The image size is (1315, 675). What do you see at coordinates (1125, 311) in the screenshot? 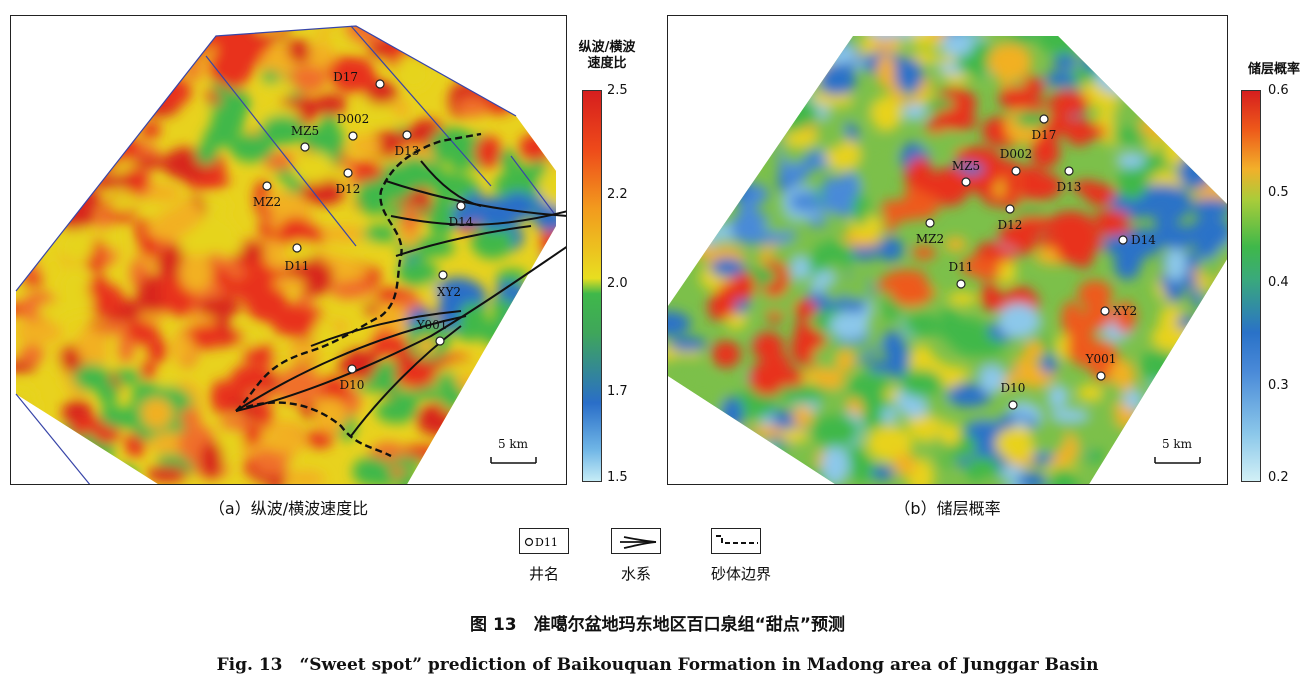
I see `well-label: XY2` at bounding box center [1125, 311].